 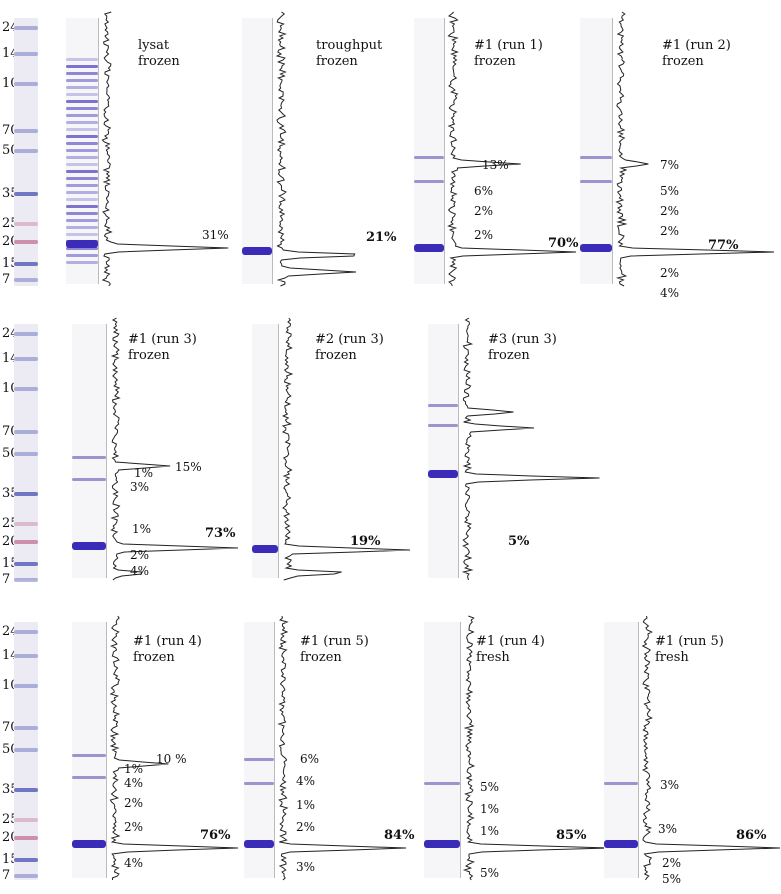 I want to click on band-percentage: 10 %, so click(x=171, y=759).